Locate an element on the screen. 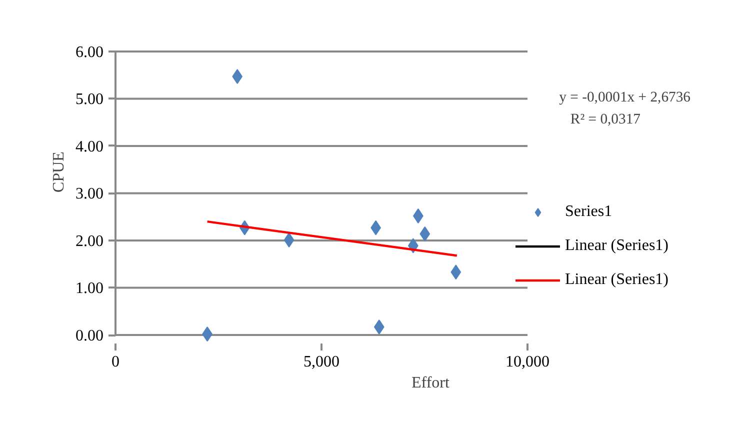  text: R² = 0,0317 is located at coordinates (605, 120).